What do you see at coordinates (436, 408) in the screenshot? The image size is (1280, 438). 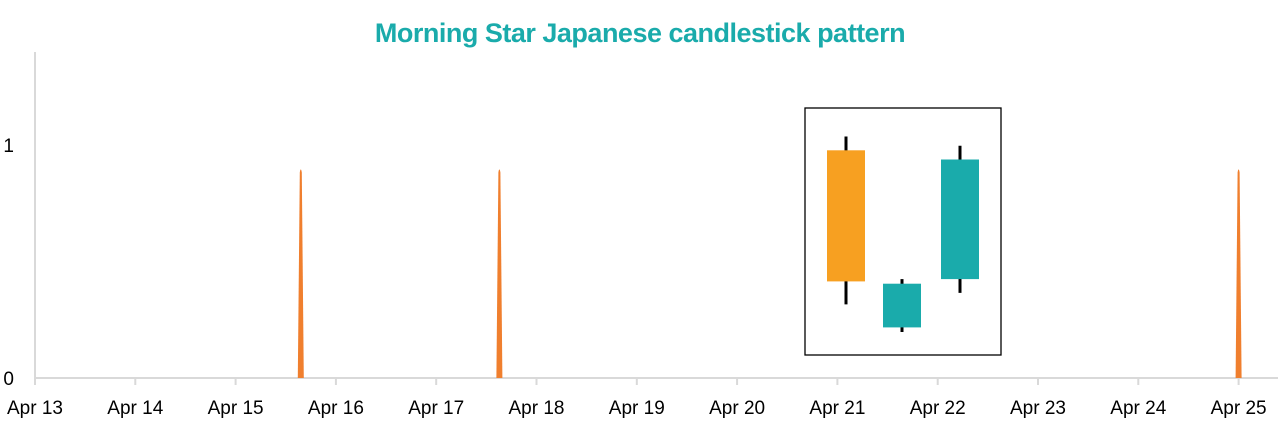 I see `x-tick-label: Apr 17` at bounding box center [436, 408].